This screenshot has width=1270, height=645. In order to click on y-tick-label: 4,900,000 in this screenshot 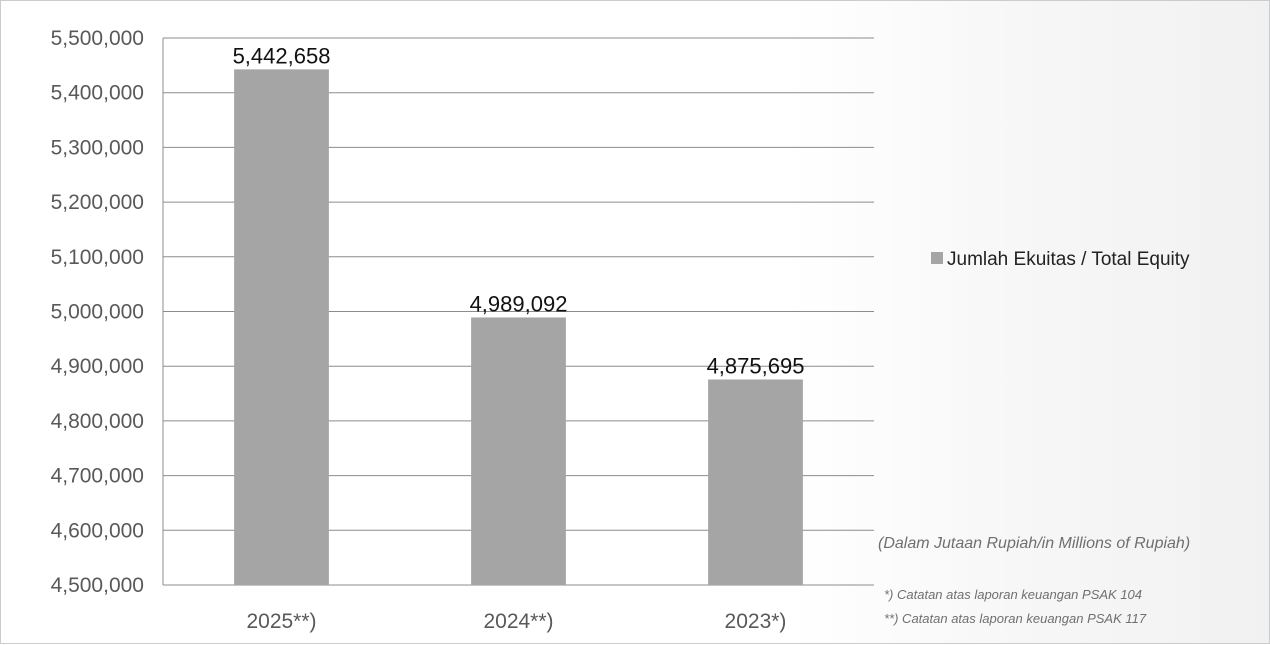, I will do `click(97, 366)`.